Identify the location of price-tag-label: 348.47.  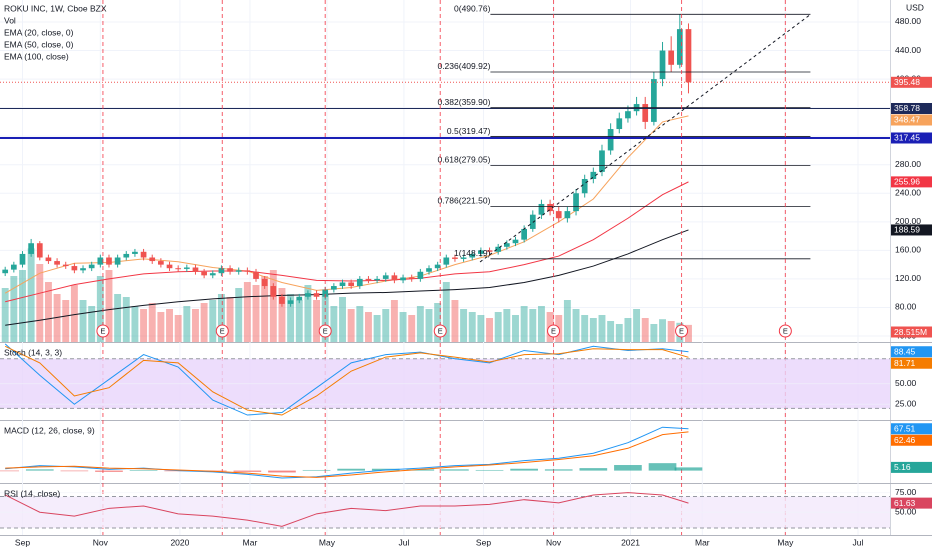
(907, 120).